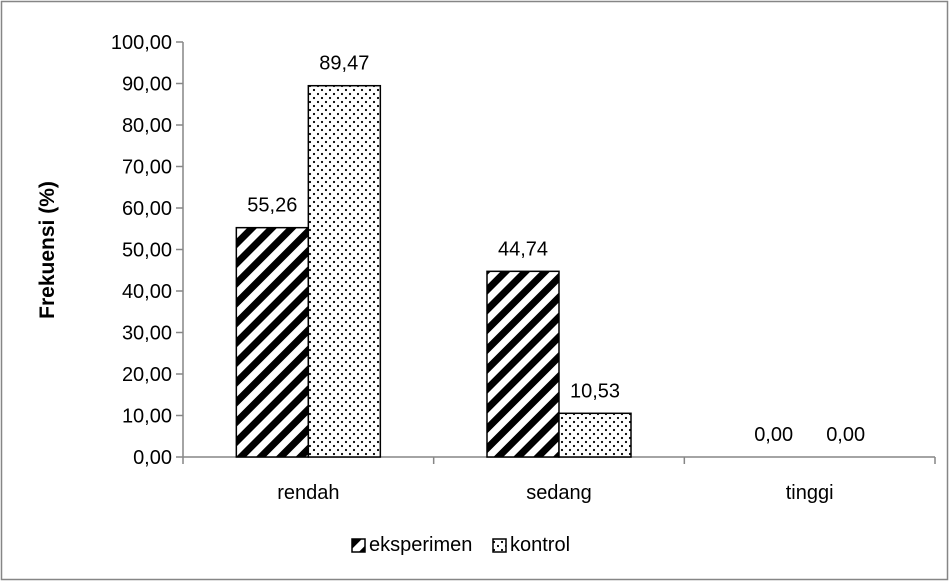 The image size is (950, 587). What do you see at coordinates (358, 545) in the screenshot?
I see `legend-swatch-eksperimen` at bounding box center [358, 545].